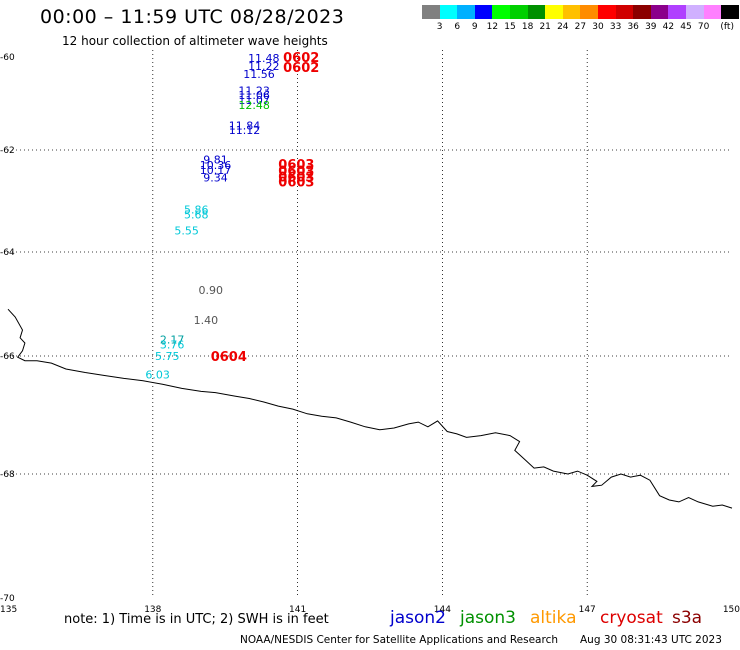 Image resolution: width=740 pixels, height=650 pixels. What do you see at coordinates (172, 345) in the screenshot?
I see `wave-height-value: 3.76` at bounding box center [172, 345].